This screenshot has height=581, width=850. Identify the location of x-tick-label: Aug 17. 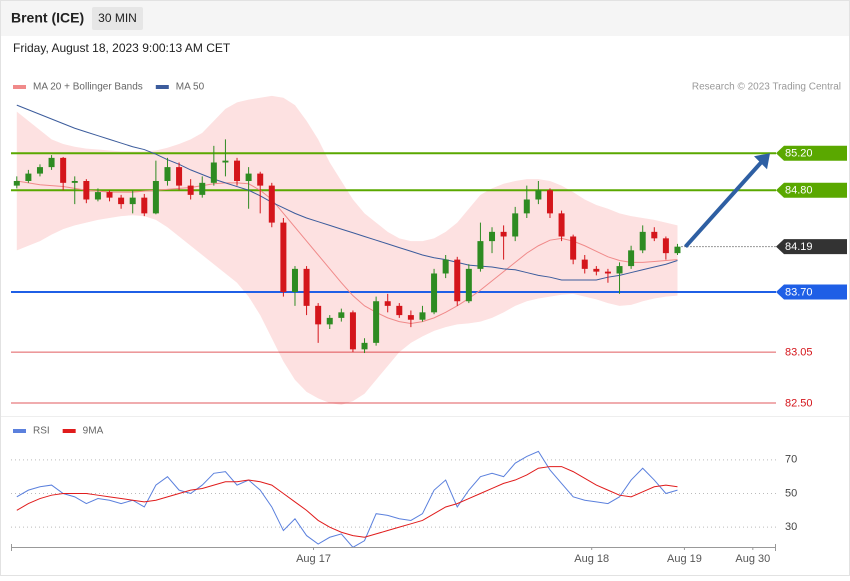
(313, 559).